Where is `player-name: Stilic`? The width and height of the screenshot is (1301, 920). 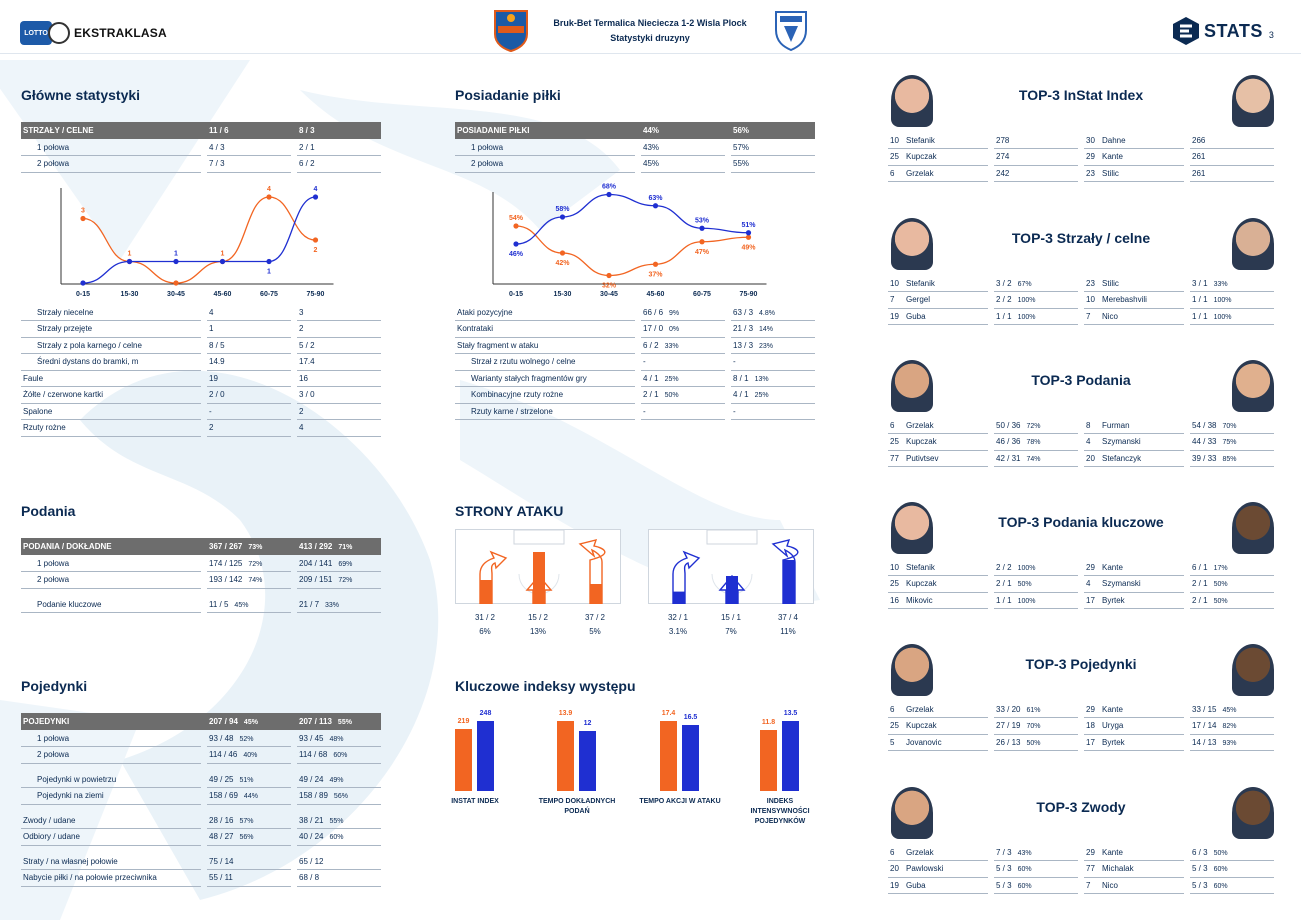
player-name: Stilic is located at coordinates (1142, 173).